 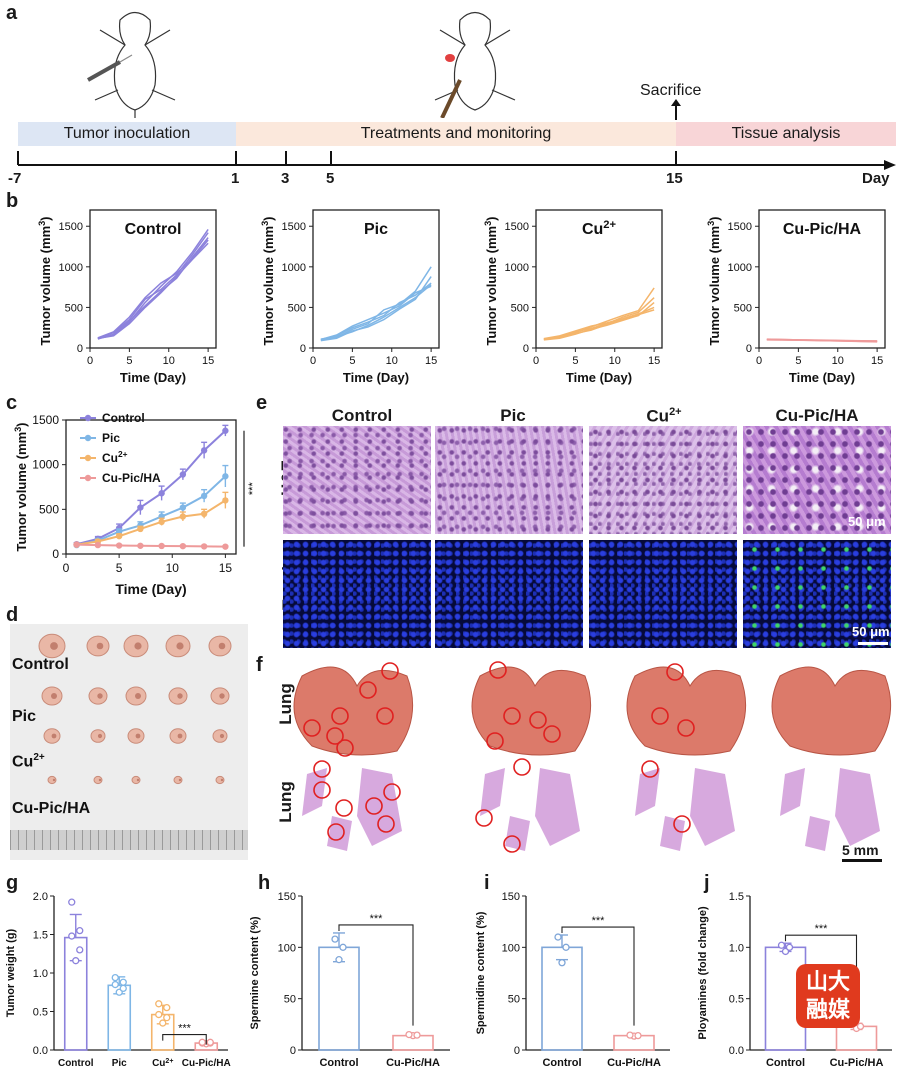 What do you see at coordinates (592, 757) in the screenshot?
I see `lung-images` at bounding box center [592, 757].